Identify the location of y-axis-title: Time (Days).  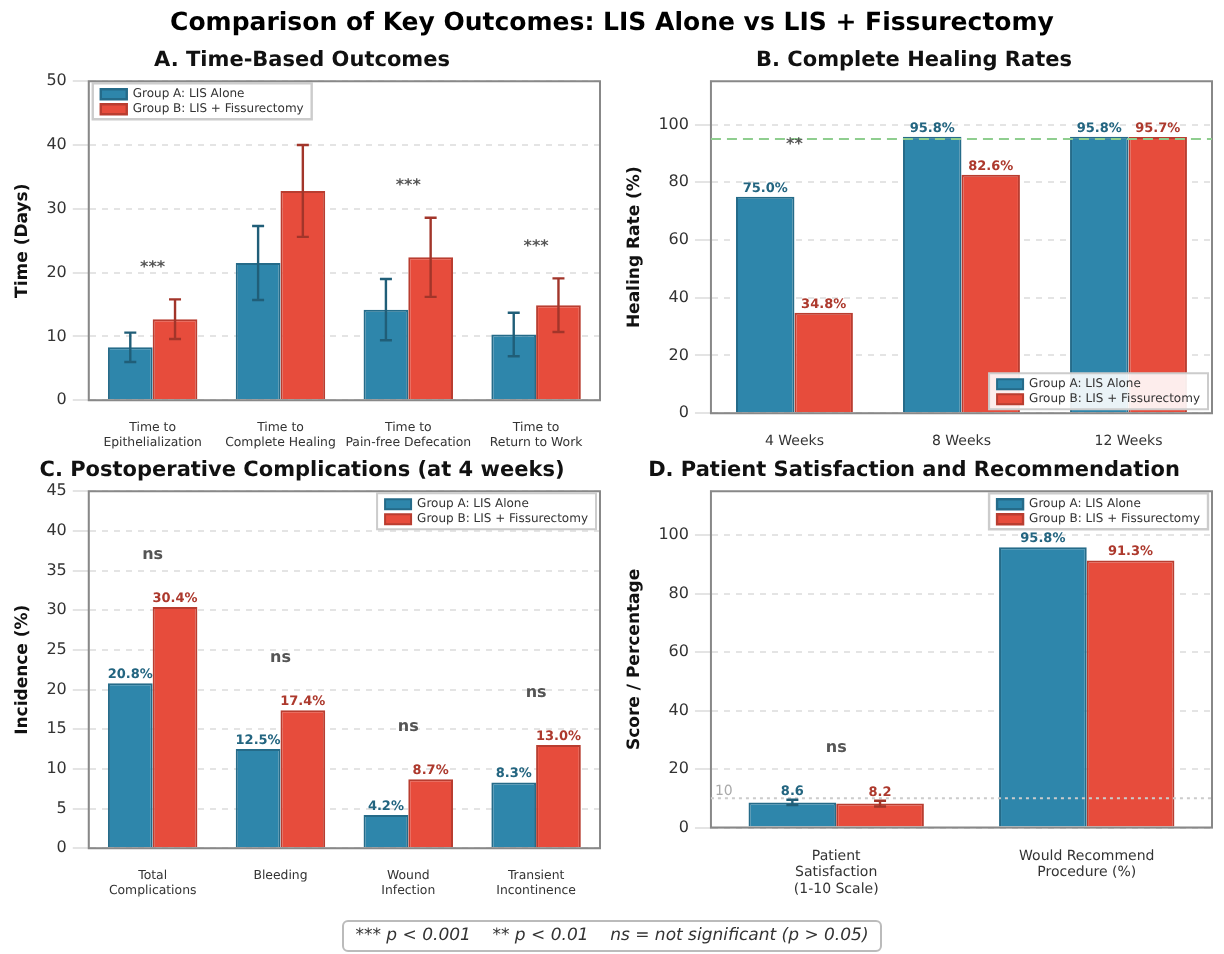
(22, 240).